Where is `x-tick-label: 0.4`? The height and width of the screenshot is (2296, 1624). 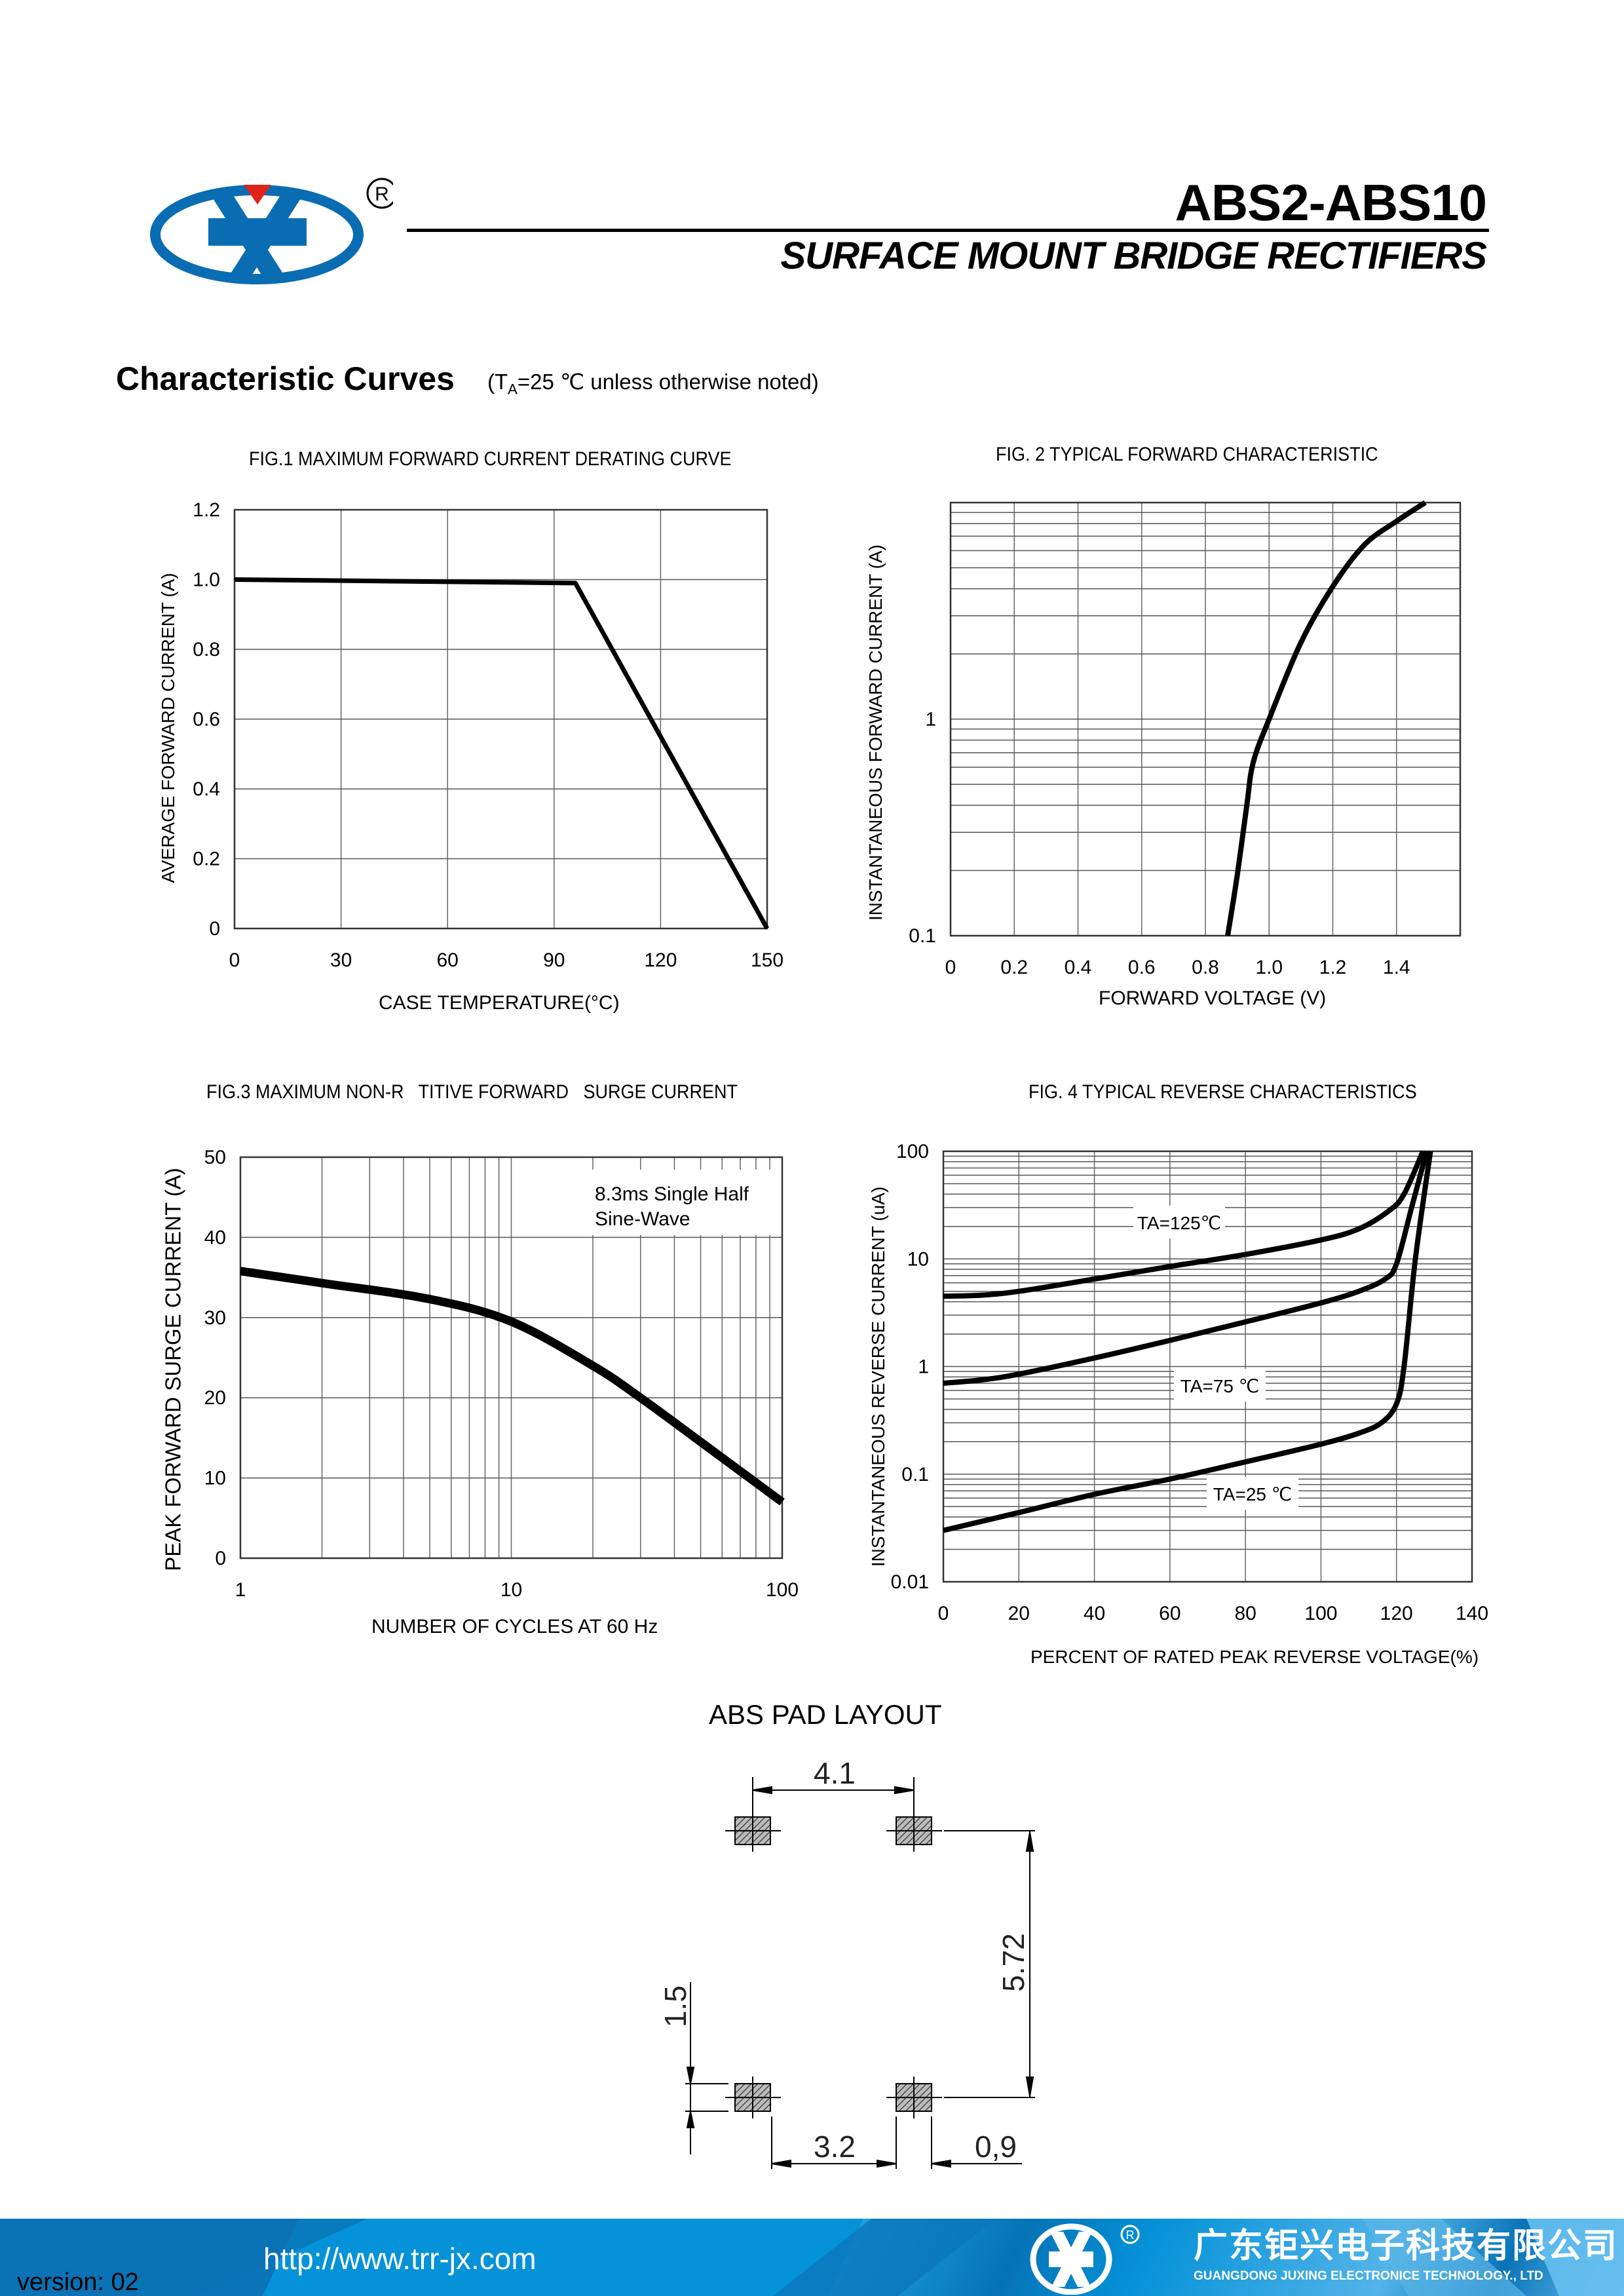 x-tick-label: 0.4 is located at coordinates (1078, 967).